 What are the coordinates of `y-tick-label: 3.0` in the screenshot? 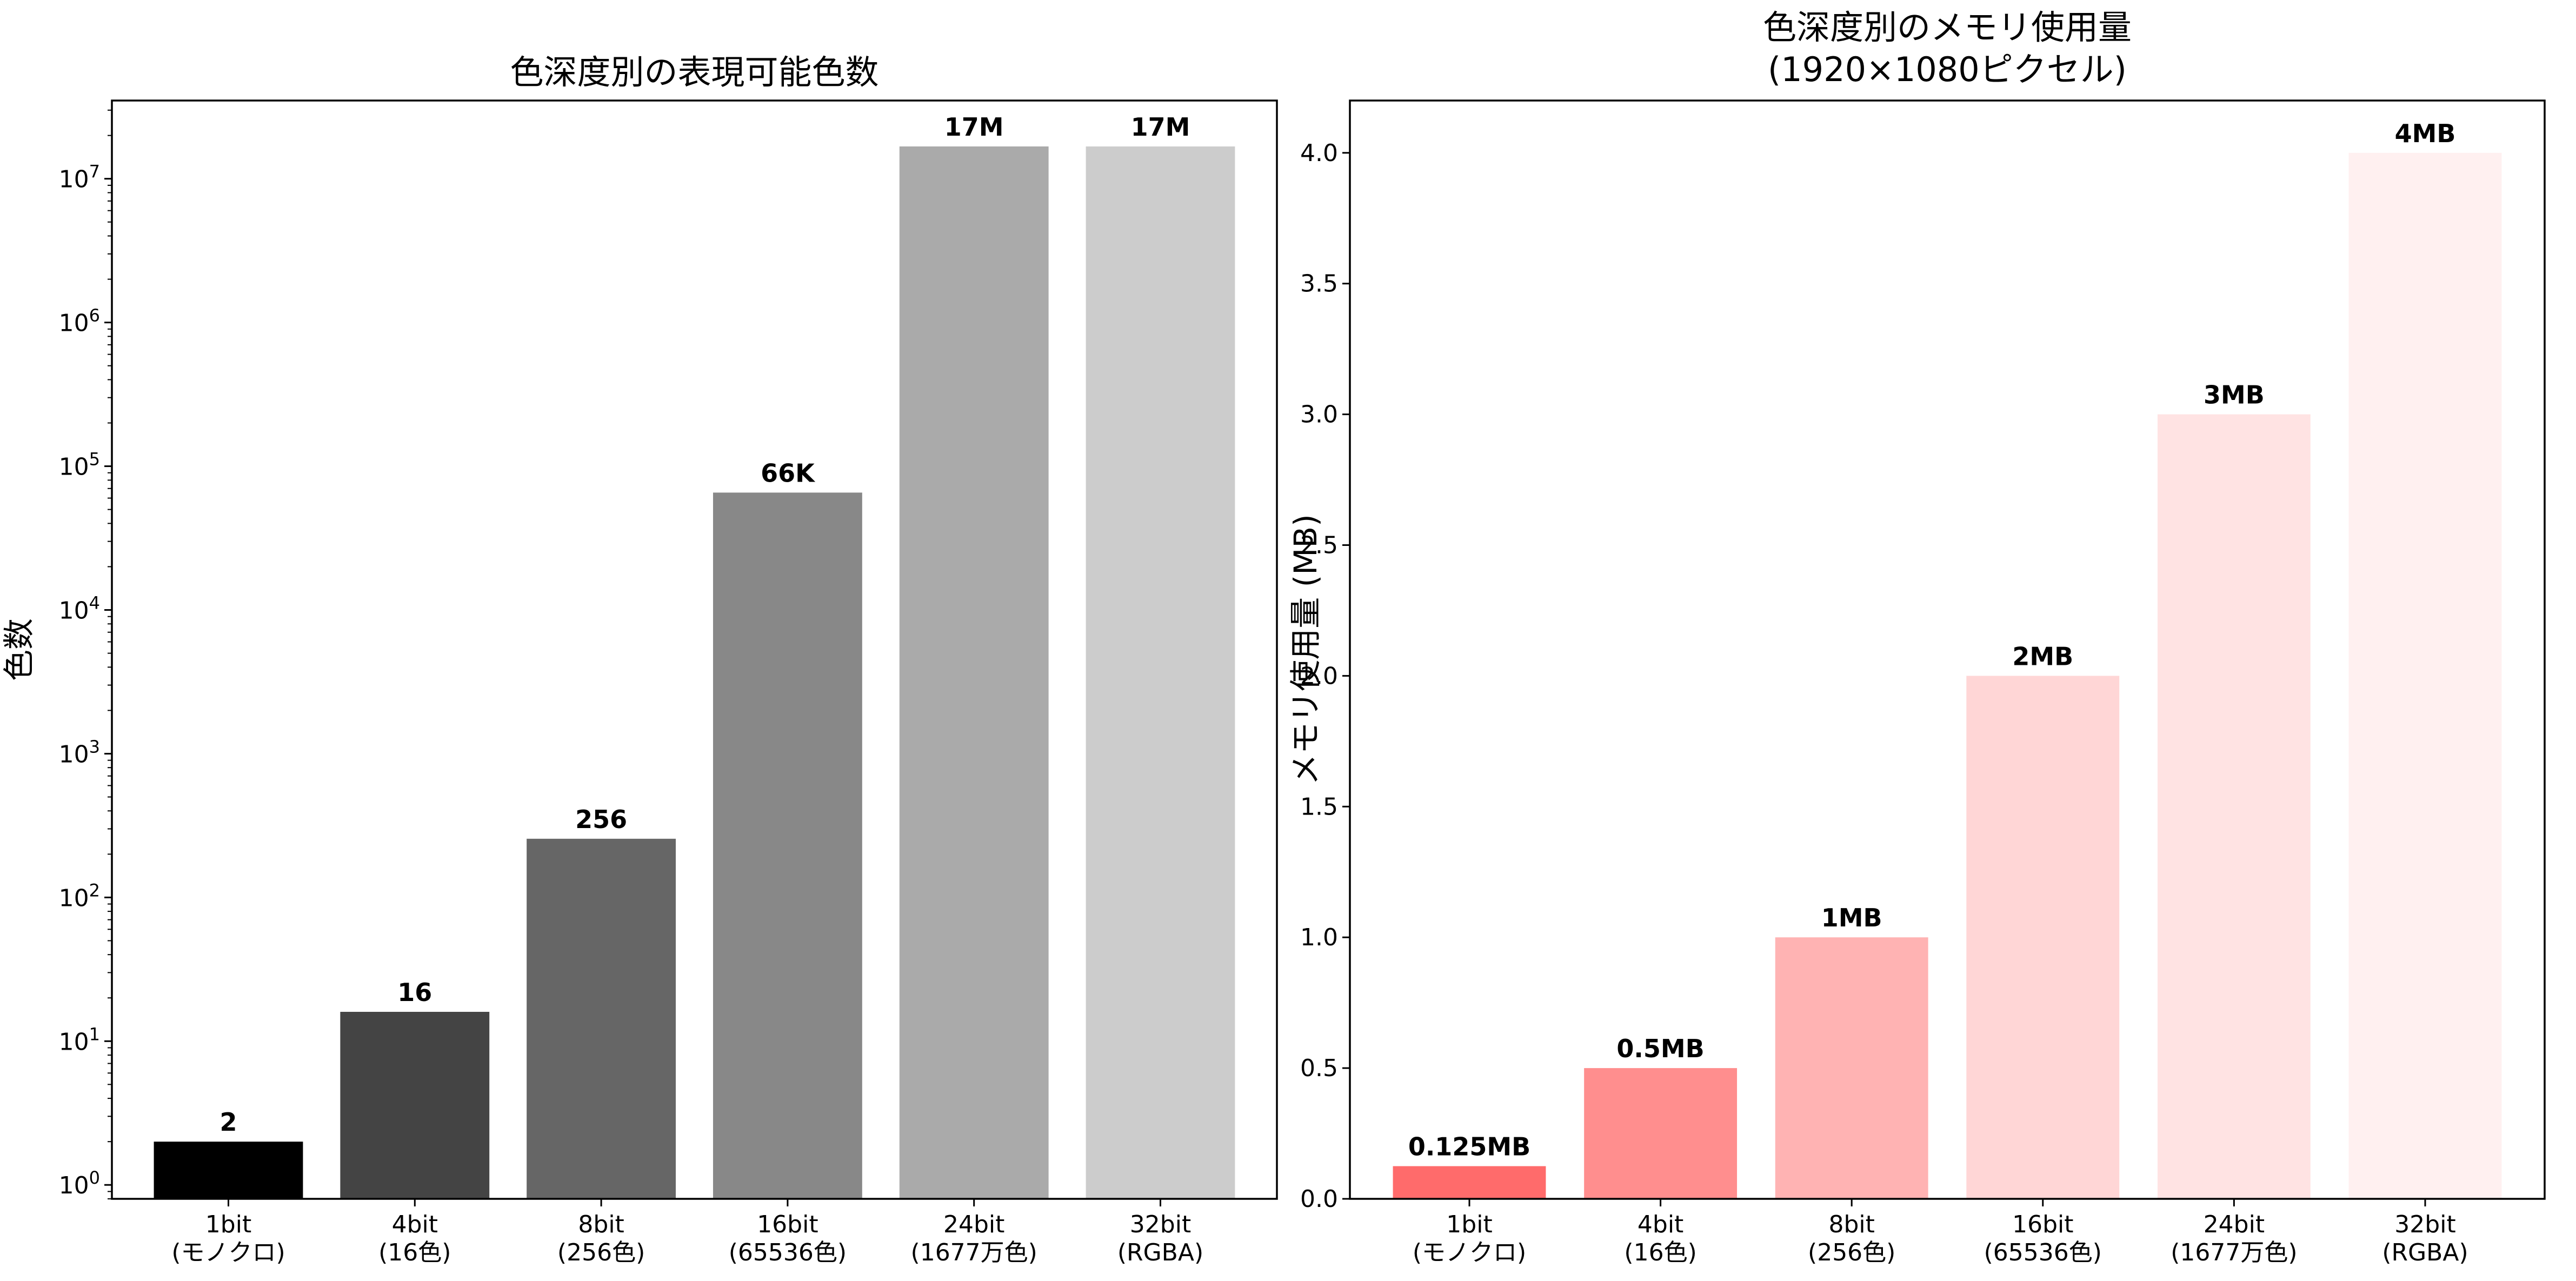 It's located at (1319, 415).